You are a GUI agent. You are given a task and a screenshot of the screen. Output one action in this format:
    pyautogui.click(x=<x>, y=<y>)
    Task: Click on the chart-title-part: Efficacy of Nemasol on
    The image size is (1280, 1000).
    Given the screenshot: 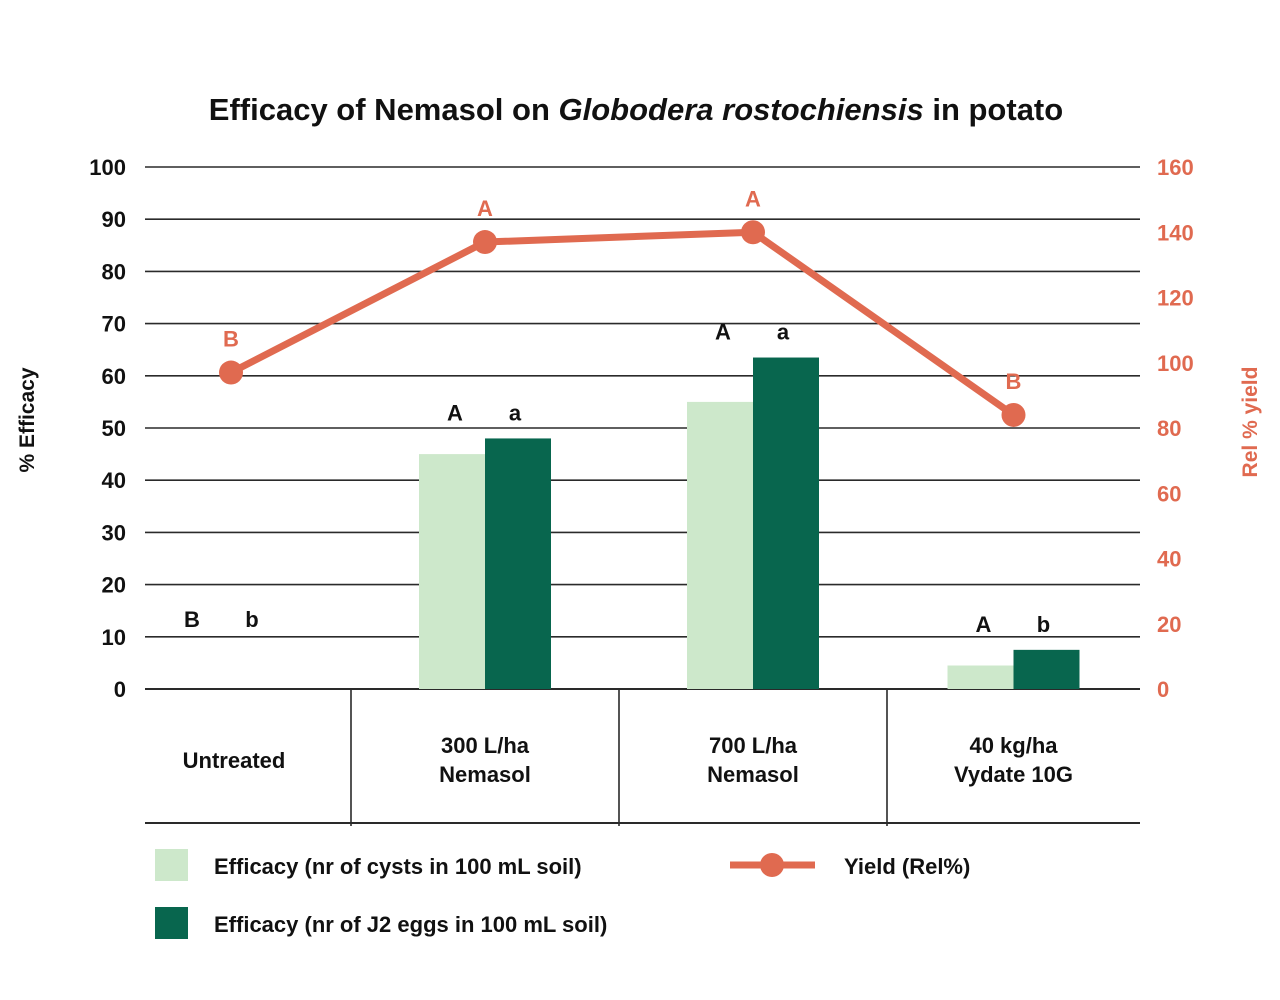 What is the action you would take?
    pyautogui.click(x=384, y=109)
    